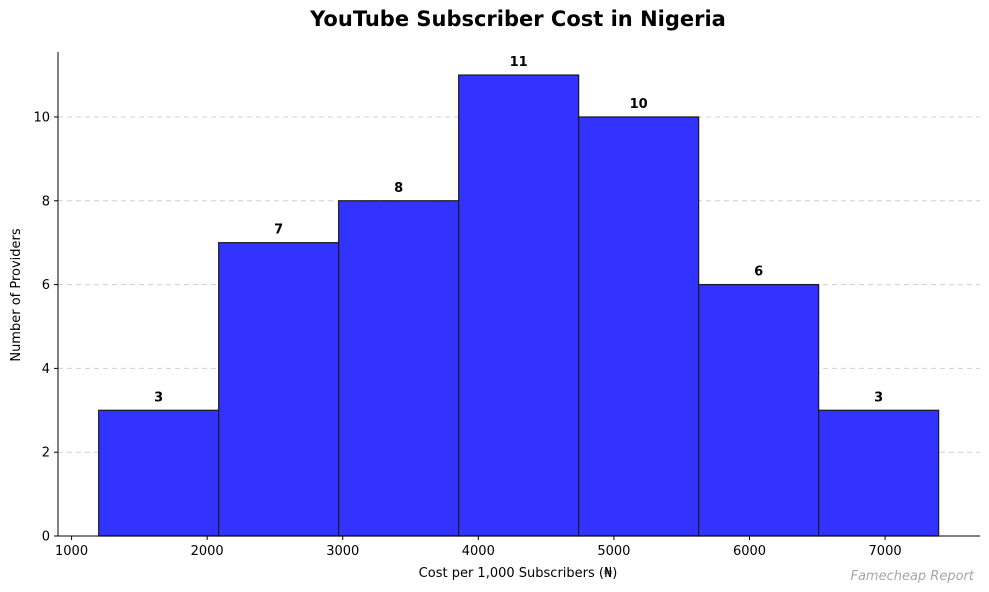 Image resolution: width=989 pixels, height=592 pixels. Describe the element at coordinates (912, 576) in the screenshot. I see `source-watermark: Famecheap Report` at that location.